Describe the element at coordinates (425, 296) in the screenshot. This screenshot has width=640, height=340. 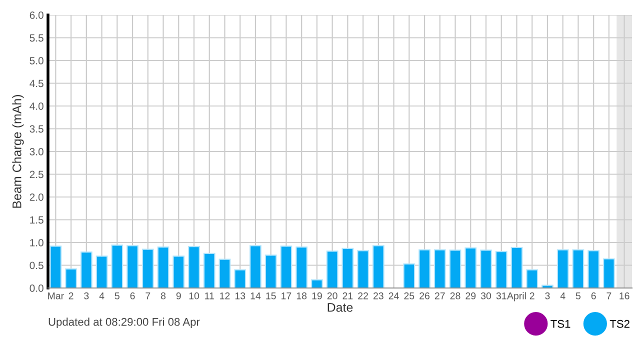
I see `x-tick-label: 26` at that location.